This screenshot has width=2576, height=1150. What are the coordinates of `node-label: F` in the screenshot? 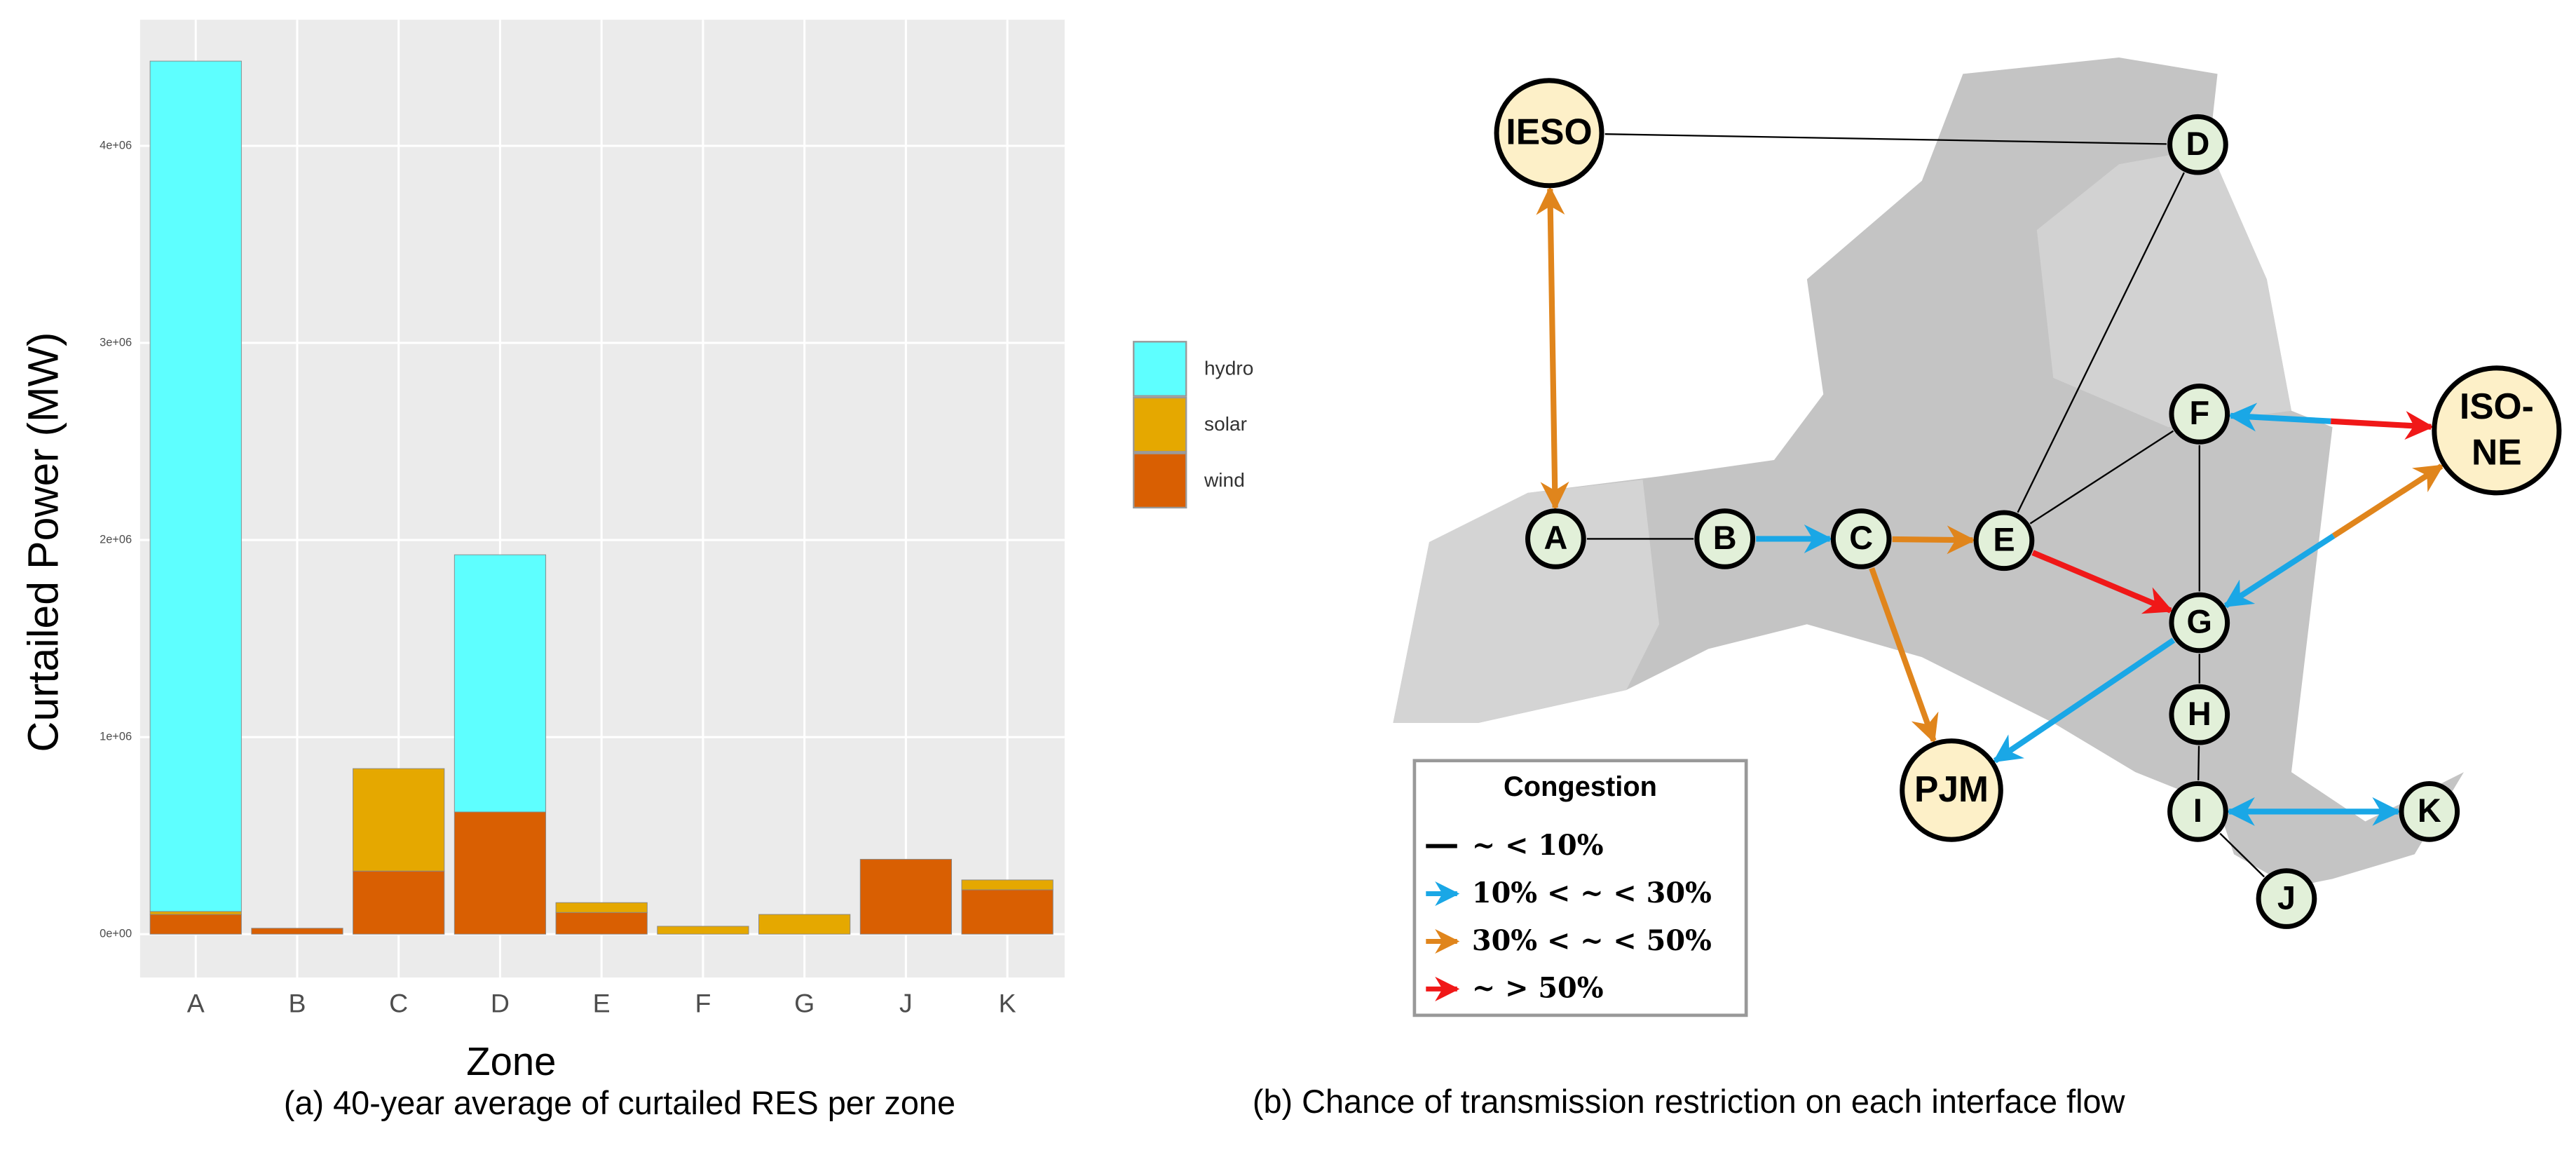 It's located at (2199, 413).